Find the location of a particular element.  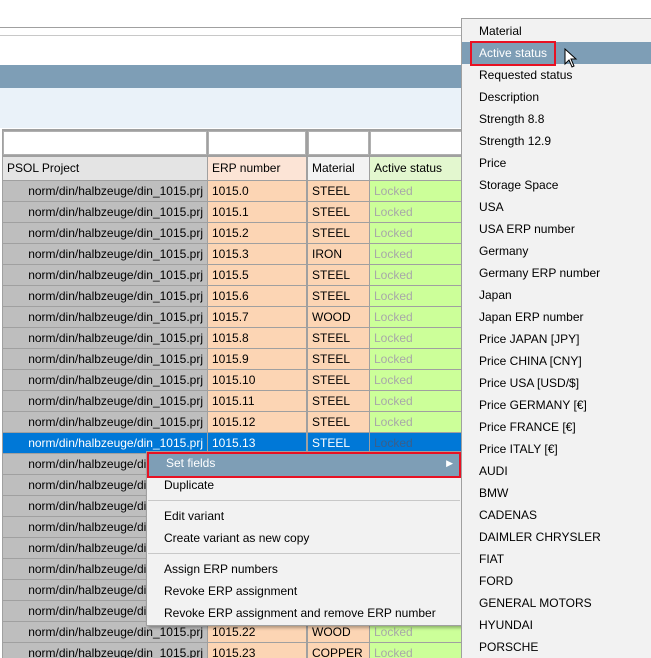

cell: 1015.12 is located at coordinates (257, 422).